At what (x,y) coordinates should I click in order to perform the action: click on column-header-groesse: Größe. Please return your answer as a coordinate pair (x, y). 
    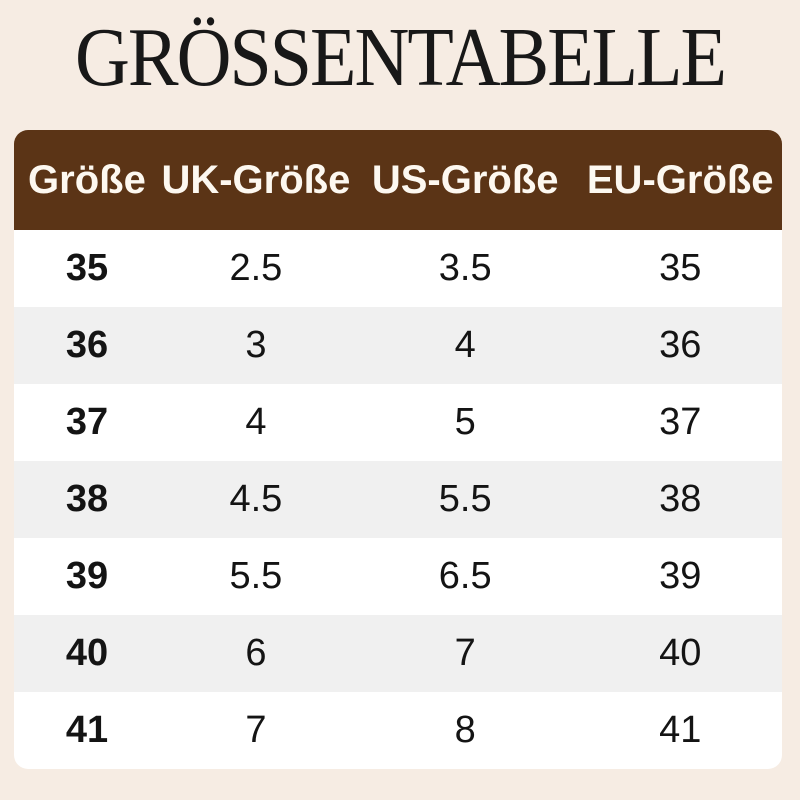
    Looking at the image, I should click on (87, 179).